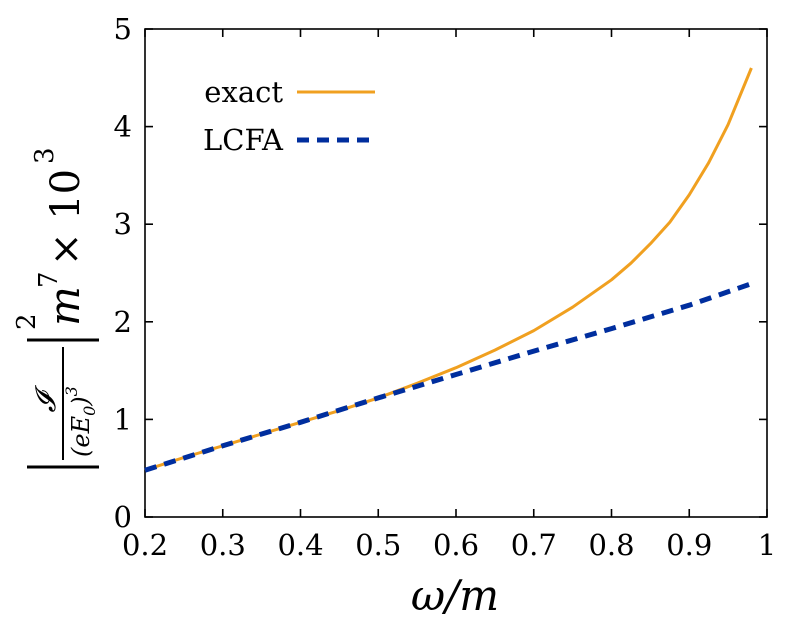 This screenshot has height=634, width=789. I want to click on y-label-outer-exp: 2, so click(27, 321).